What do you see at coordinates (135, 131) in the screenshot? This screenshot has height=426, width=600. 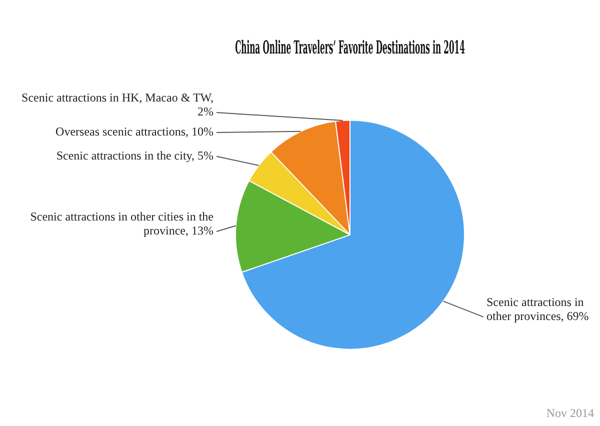 I see `slice-label: Overseas scenic attractions, 10%` at bounding box center [135, 131].